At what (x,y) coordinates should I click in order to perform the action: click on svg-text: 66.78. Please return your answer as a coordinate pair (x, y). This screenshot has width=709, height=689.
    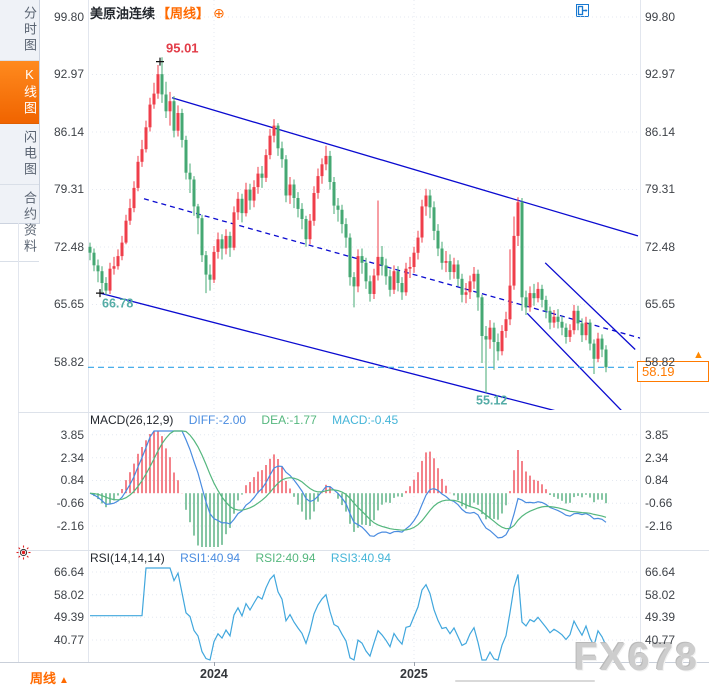
    Looking at the image, I should click on (117, 303).